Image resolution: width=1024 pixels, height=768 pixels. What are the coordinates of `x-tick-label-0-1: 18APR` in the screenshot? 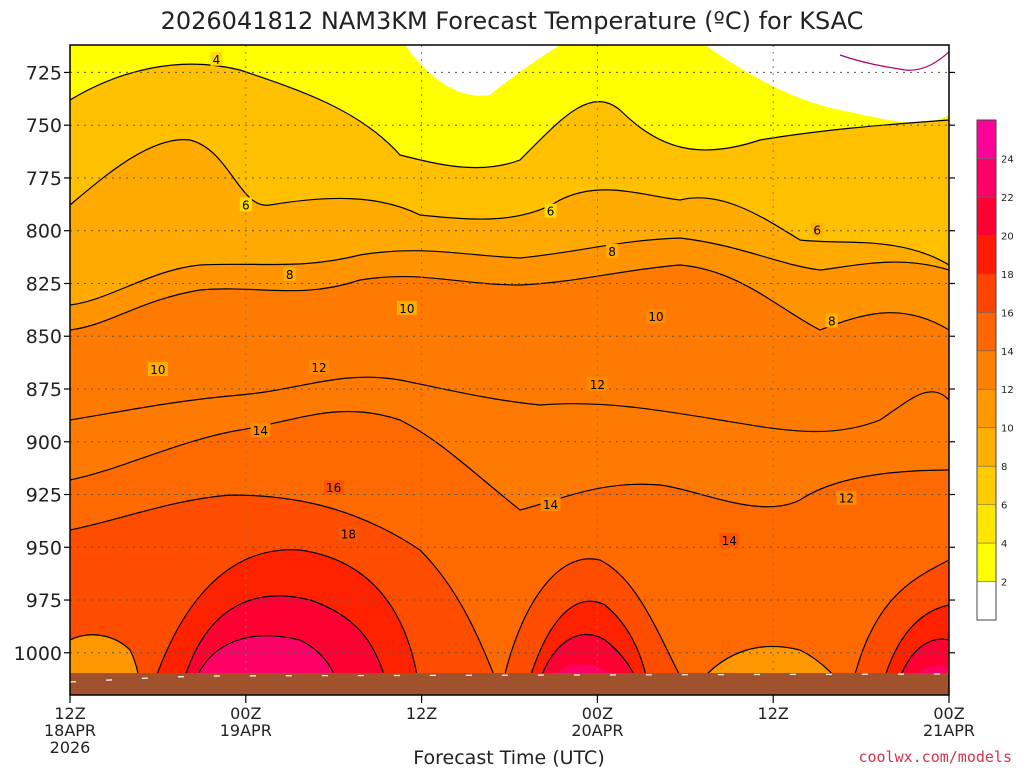 It's located at (70, 730).